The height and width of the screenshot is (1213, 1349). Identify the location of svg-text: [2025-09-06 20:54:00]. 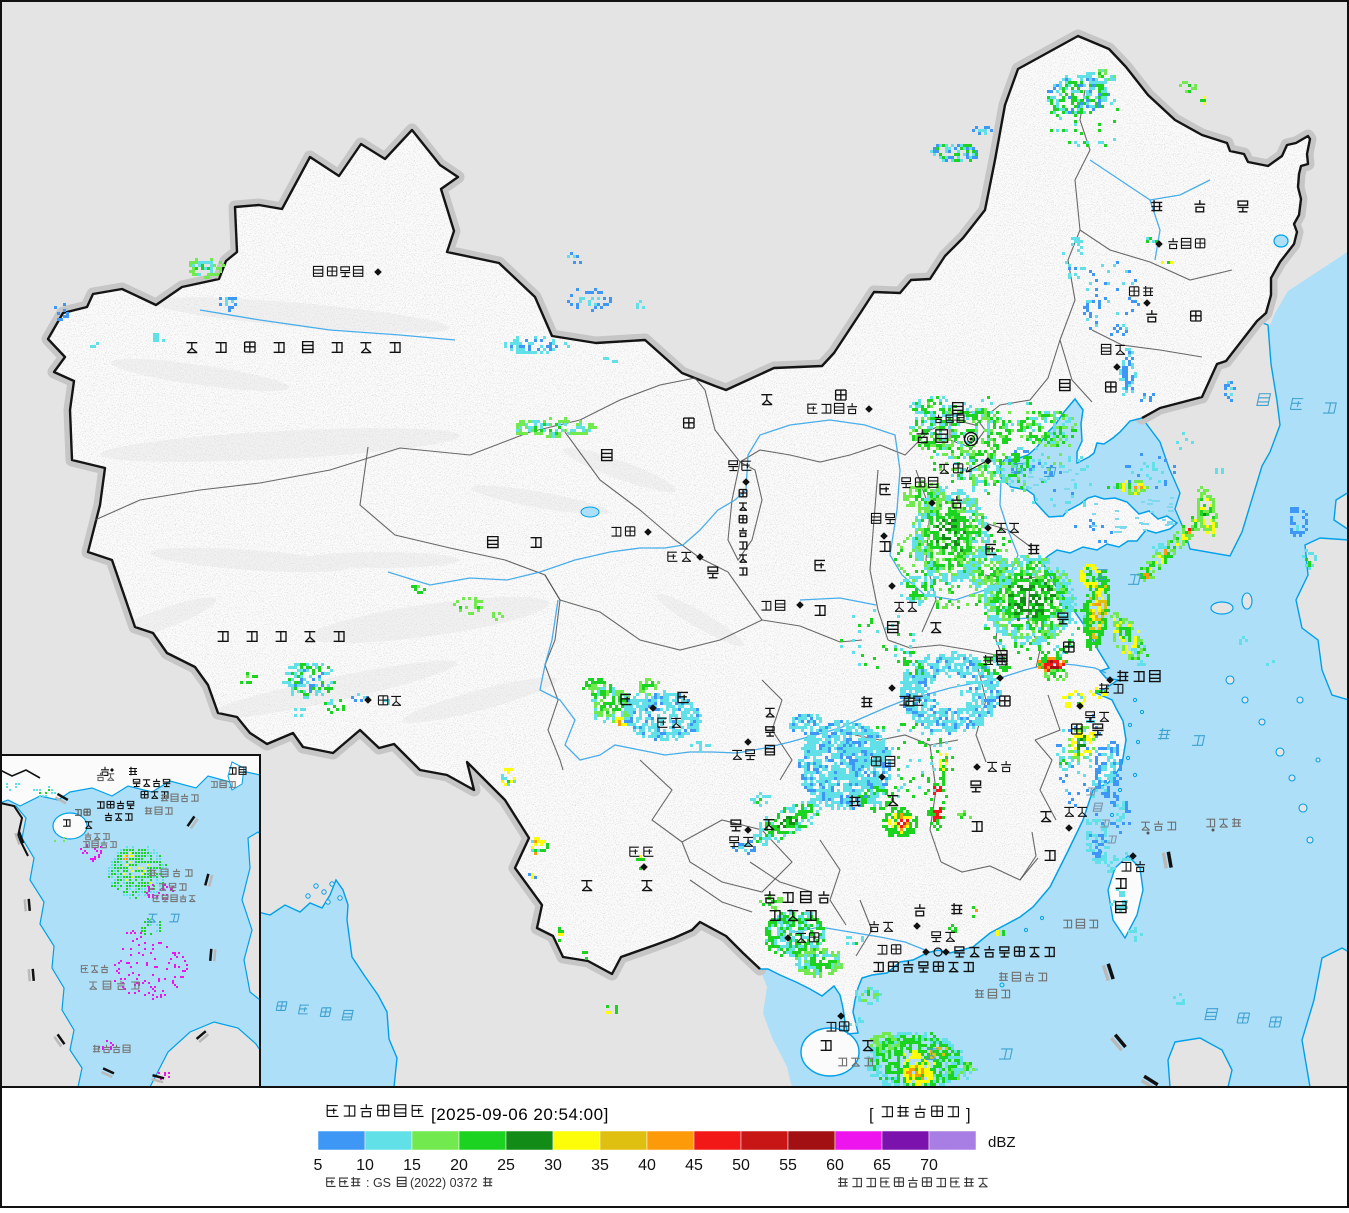
(520, 1114).